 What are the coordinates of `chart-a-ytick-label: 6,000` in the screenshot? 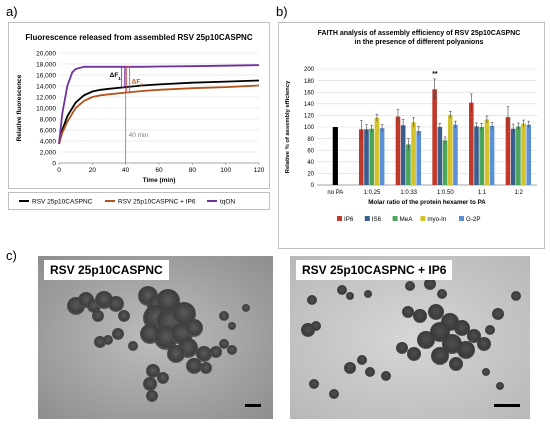 It's located at (48, 131).